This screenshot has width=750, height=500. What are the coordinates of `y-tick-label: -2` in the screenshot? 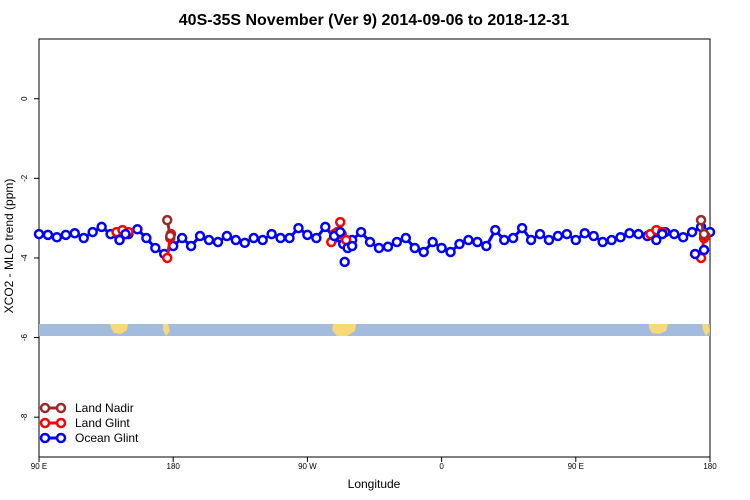 It's located at (24, 178).